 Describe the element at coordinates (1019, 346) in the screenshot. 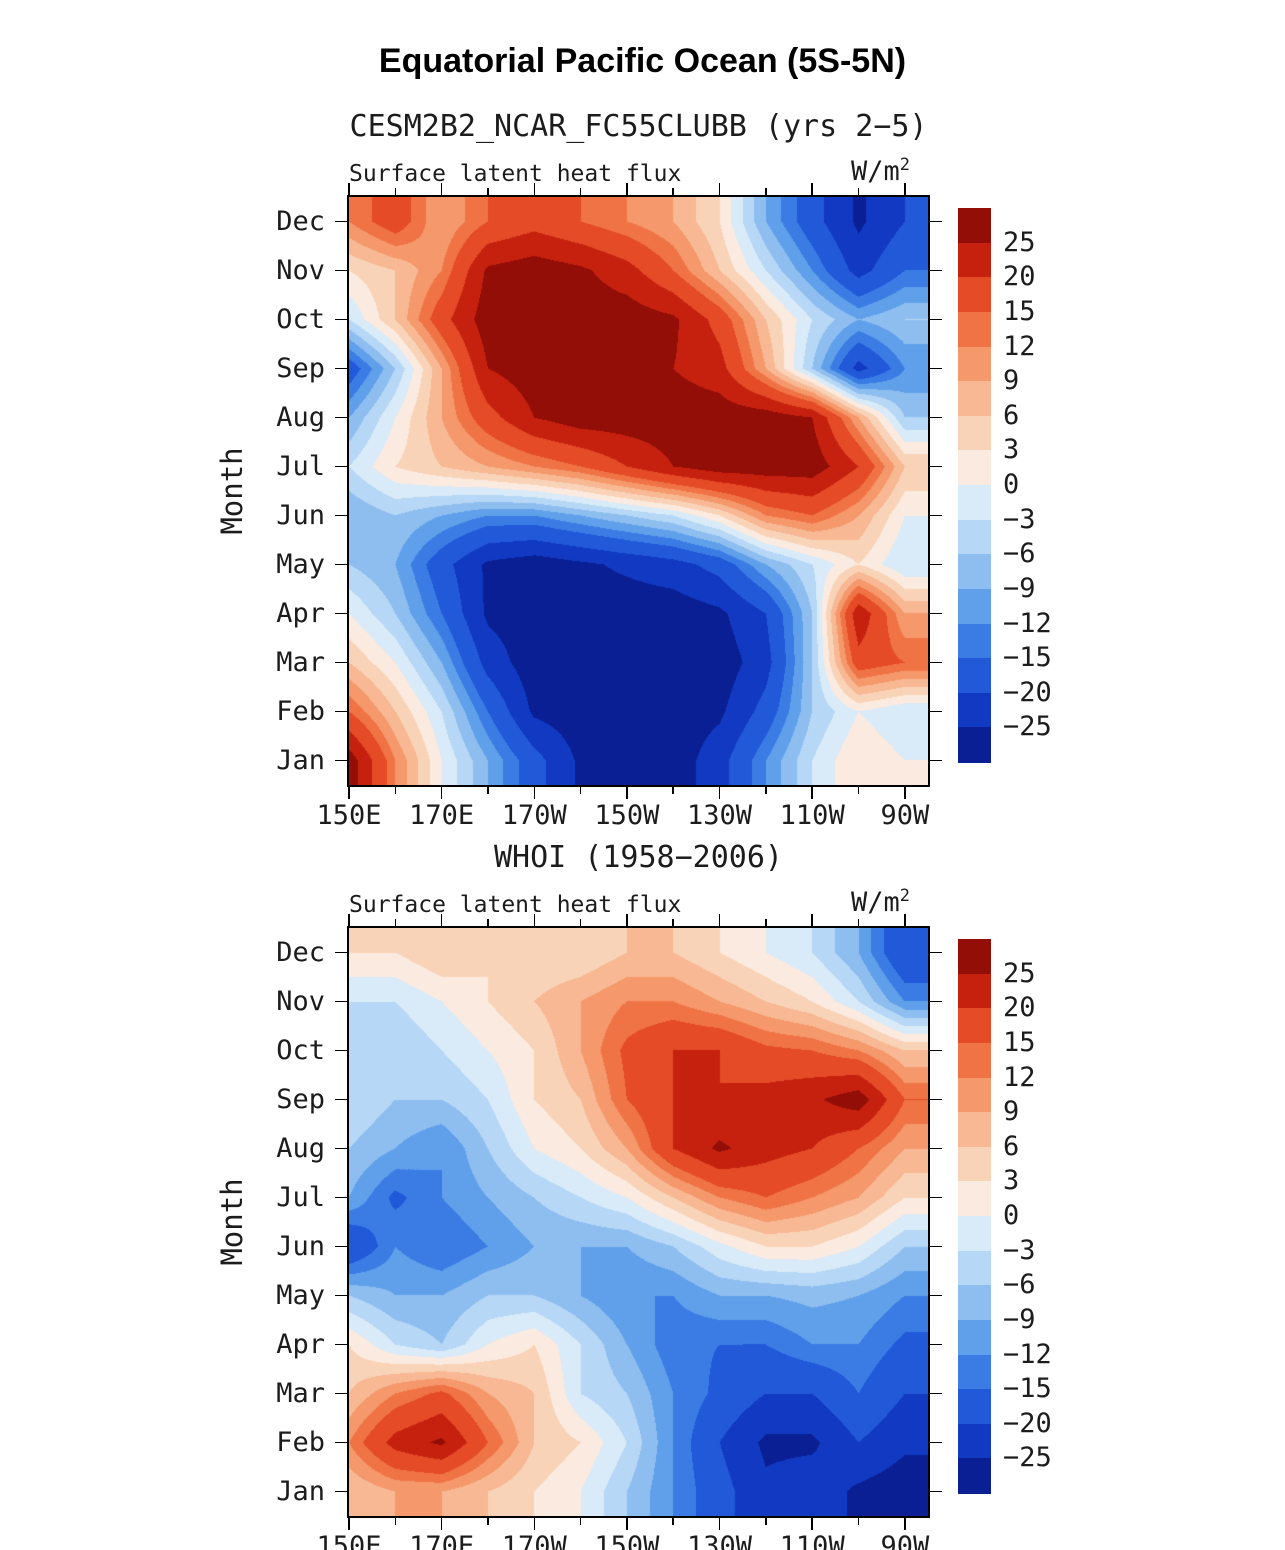

I see `colorbar-tick-label: 12` at that location.